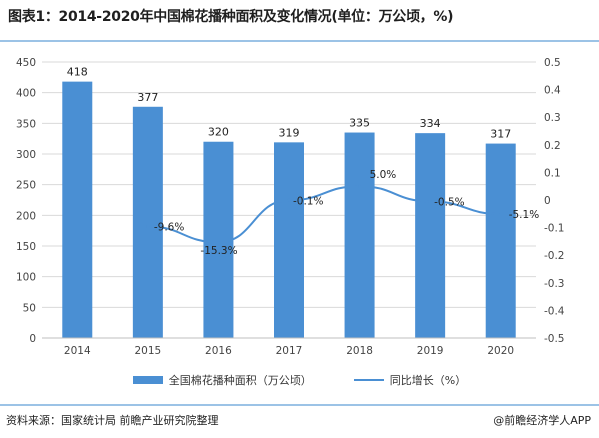  I want to click on legend-line-swatch, so click(368, 380).